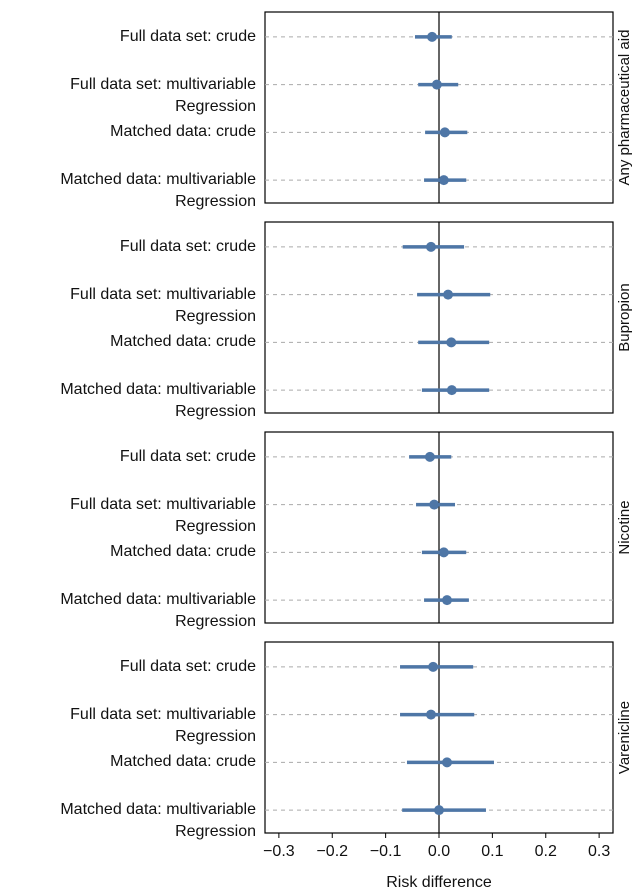 The height and width of the screenshot is (893, 635). I want to click on x-tick-label: −0.1, so click(386, 851).